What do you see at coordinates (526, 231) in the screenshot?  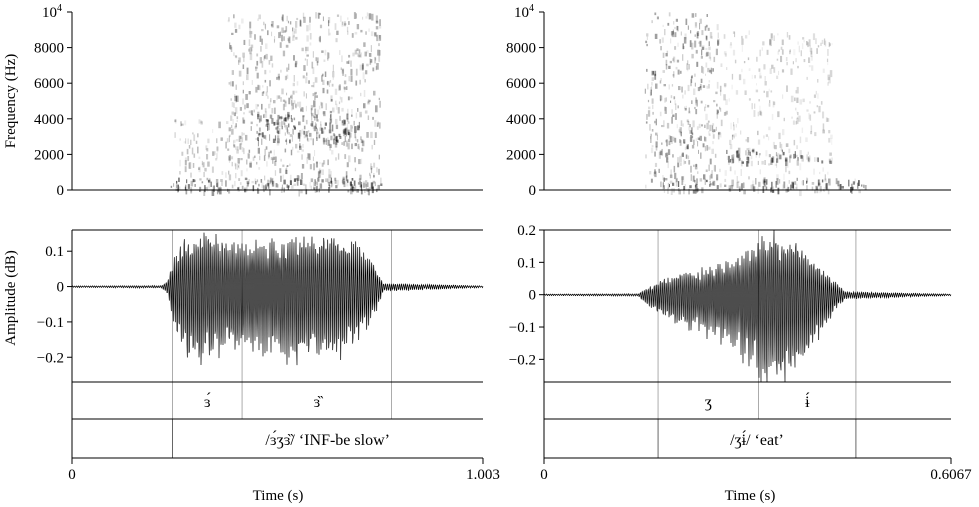 I see `waveform-tick-label: 0.2` at bounding box center [526, 231].